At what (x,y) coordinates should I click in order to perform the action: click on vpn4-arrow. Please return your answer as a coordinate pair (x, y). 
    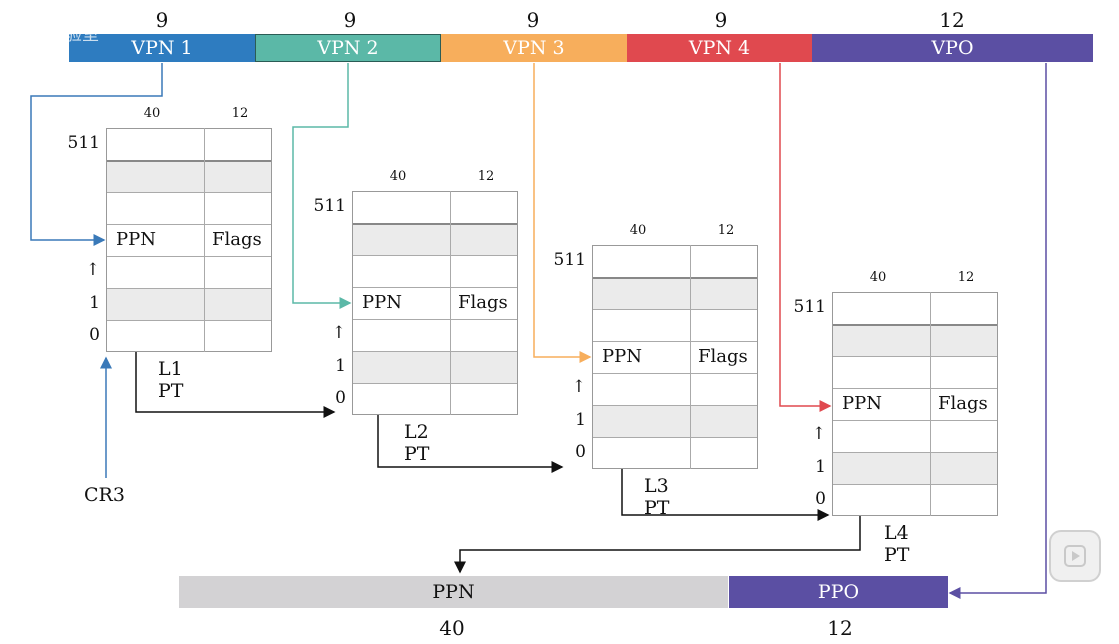
    Looking at the image, I should click on (805, 237).